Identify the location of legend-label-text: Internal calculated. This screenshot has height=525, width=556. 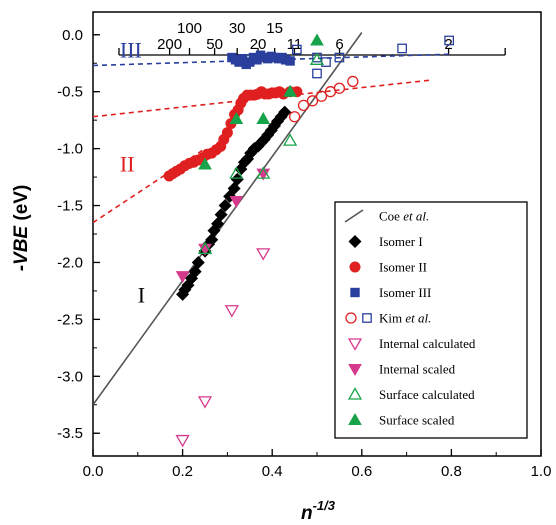
(427, 343).